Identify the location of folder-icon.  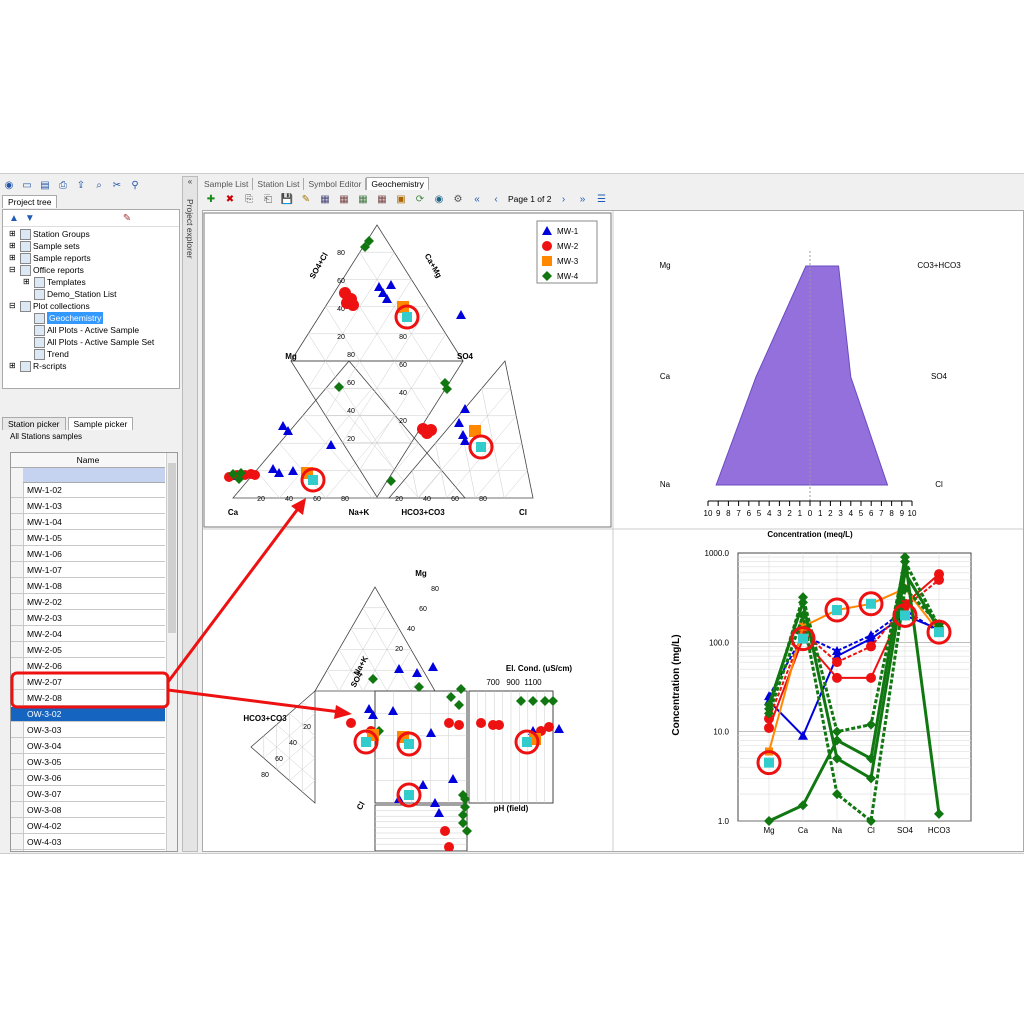
(25, 270).